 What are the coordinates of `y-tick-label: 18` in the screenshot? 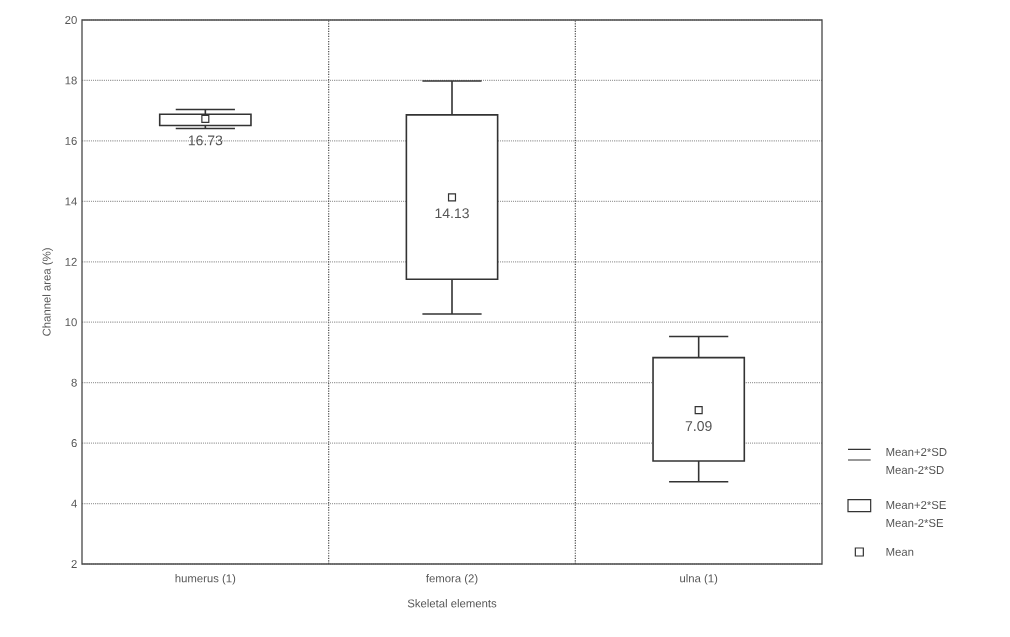 It's located at (71, 80).